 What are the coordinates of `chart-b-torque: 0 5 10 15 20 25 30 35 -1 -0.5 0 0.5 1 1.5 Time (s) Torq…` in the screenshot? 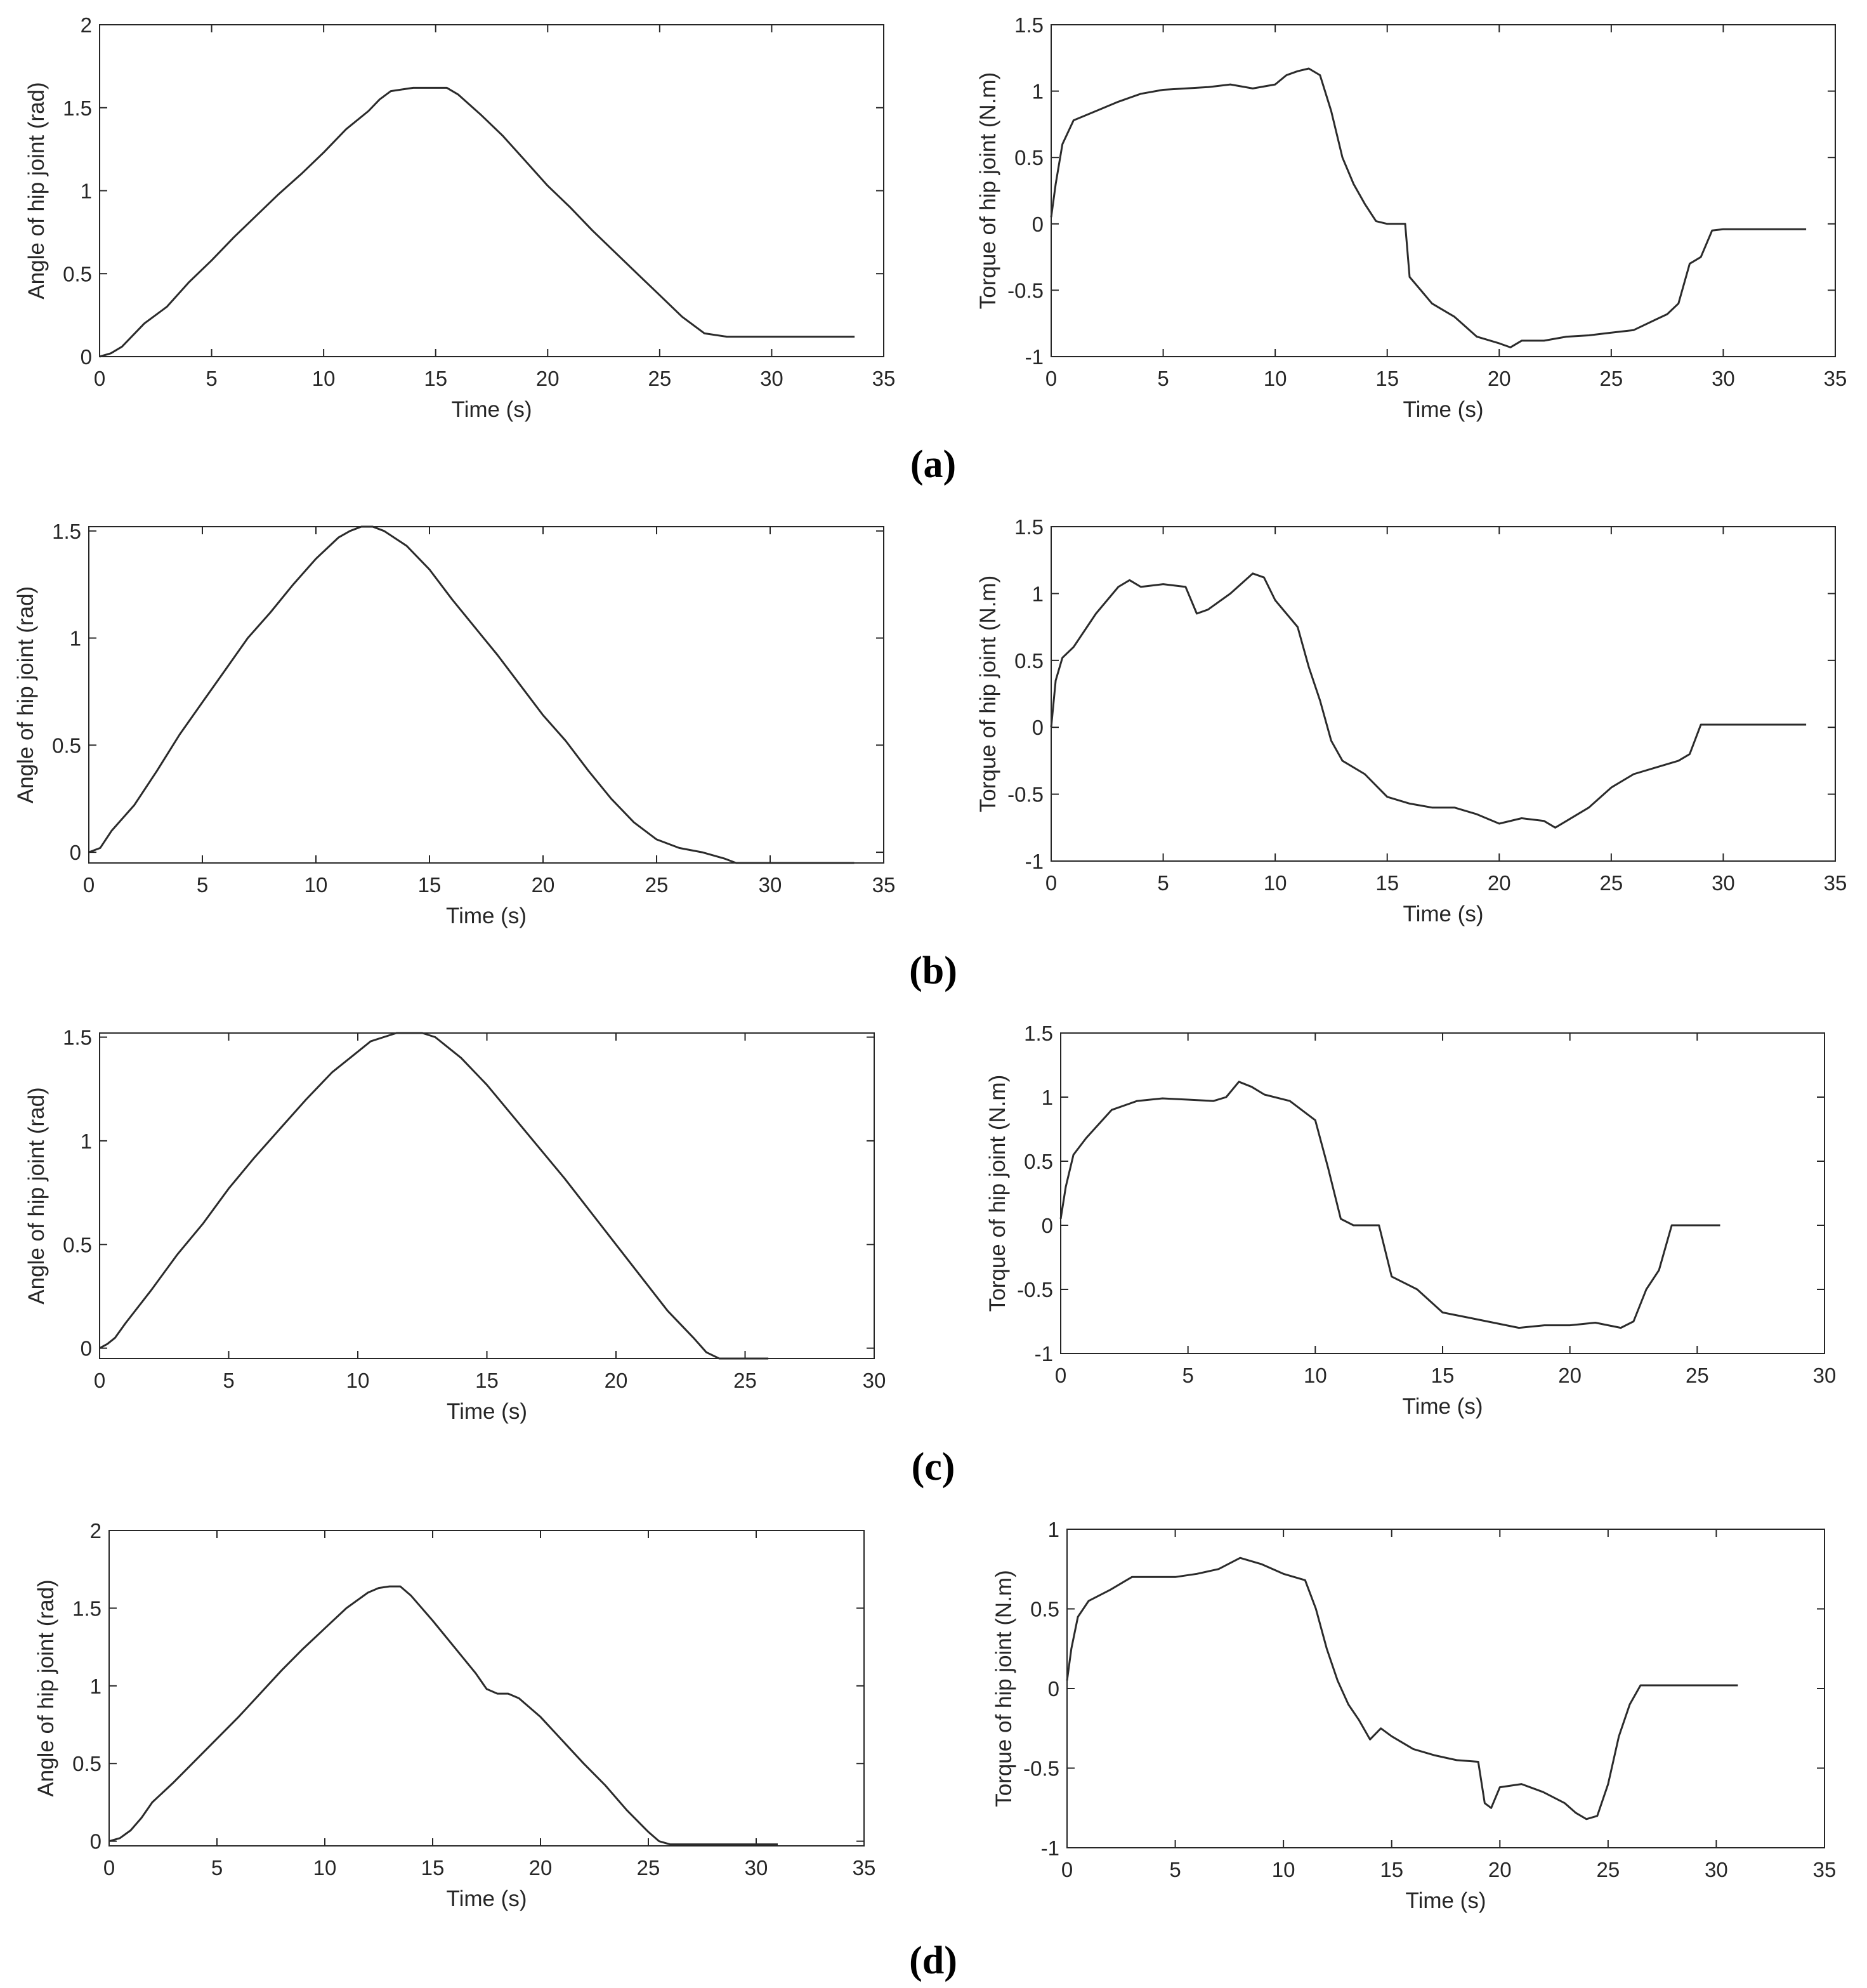 It's located at (1411, 720).